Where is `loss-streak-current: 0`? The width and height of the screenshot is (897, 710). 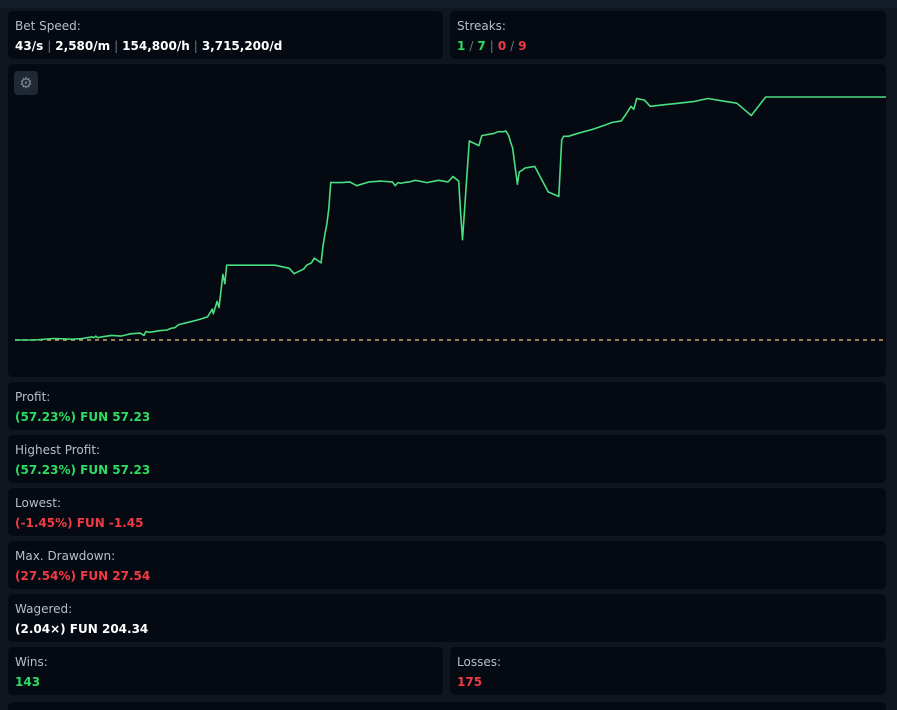 loss-streak-current: 0 is located at coordinates (502, 46).